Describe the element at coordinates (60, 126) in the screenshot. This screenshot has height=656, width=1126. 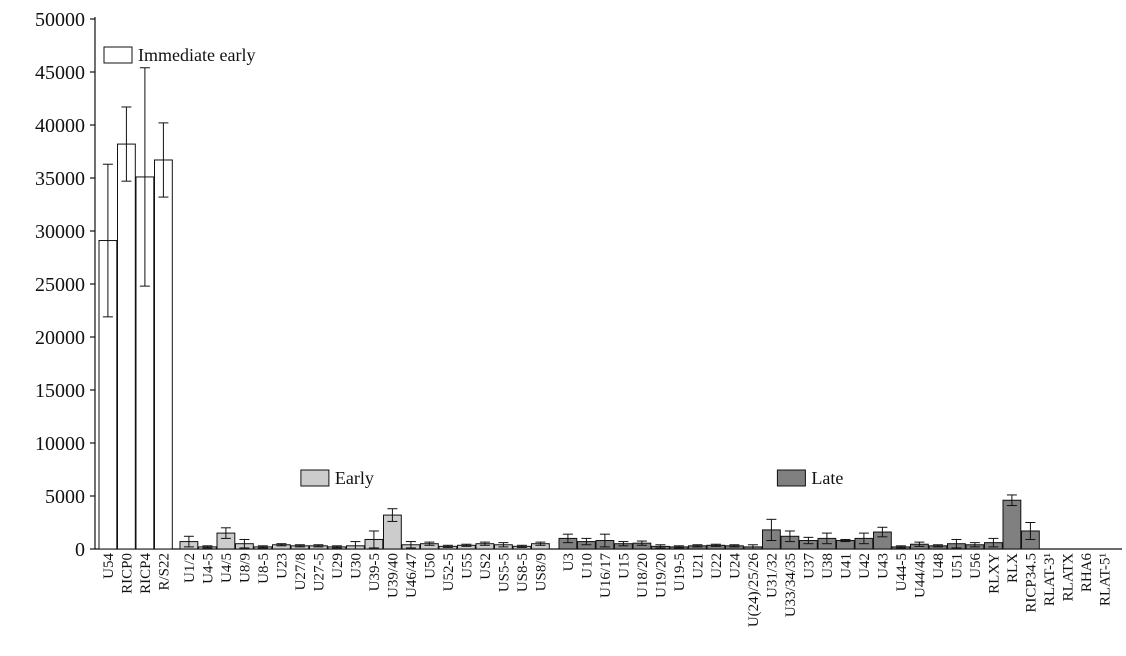
I see `y-tick-label: 40000` at that location.